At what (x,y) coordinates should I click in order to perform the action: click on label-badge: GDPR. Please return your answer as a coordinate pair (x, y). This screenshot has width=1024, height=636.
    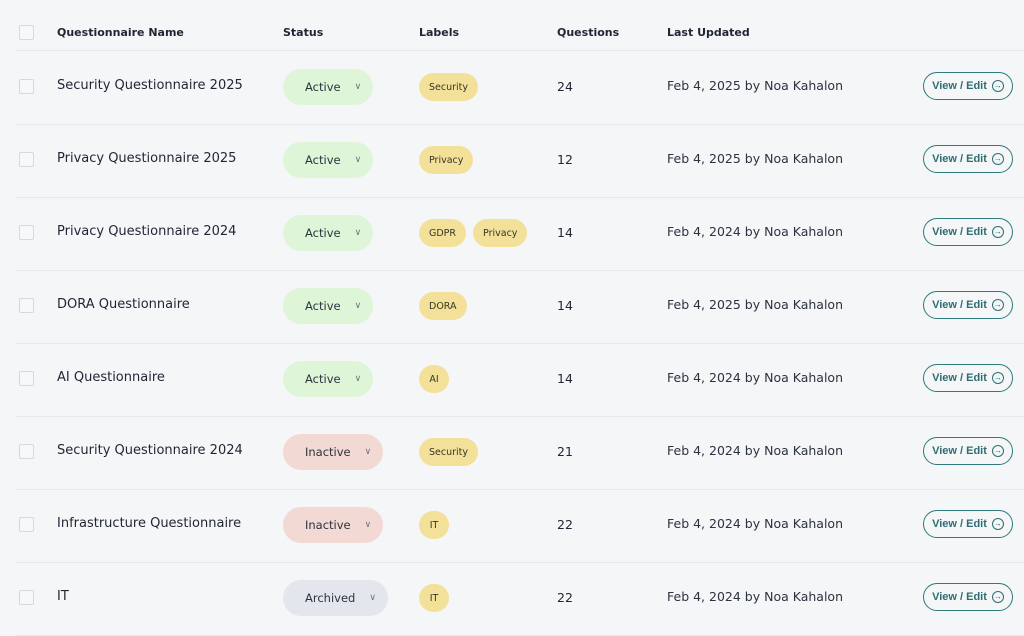
    Looking at the image, I should click on (443, 233).